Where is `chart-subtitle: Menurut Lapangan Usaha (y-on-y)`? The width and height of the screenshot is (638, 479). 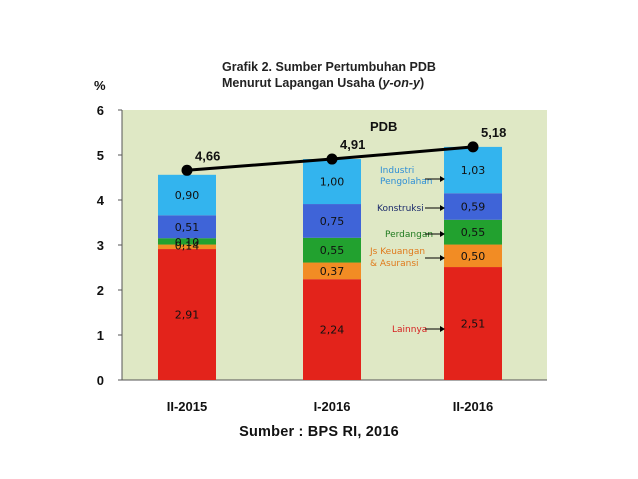 chart-subtitle: Menurut Lapangan Usaha (y-on-y) is located at coordinates (323, 83).